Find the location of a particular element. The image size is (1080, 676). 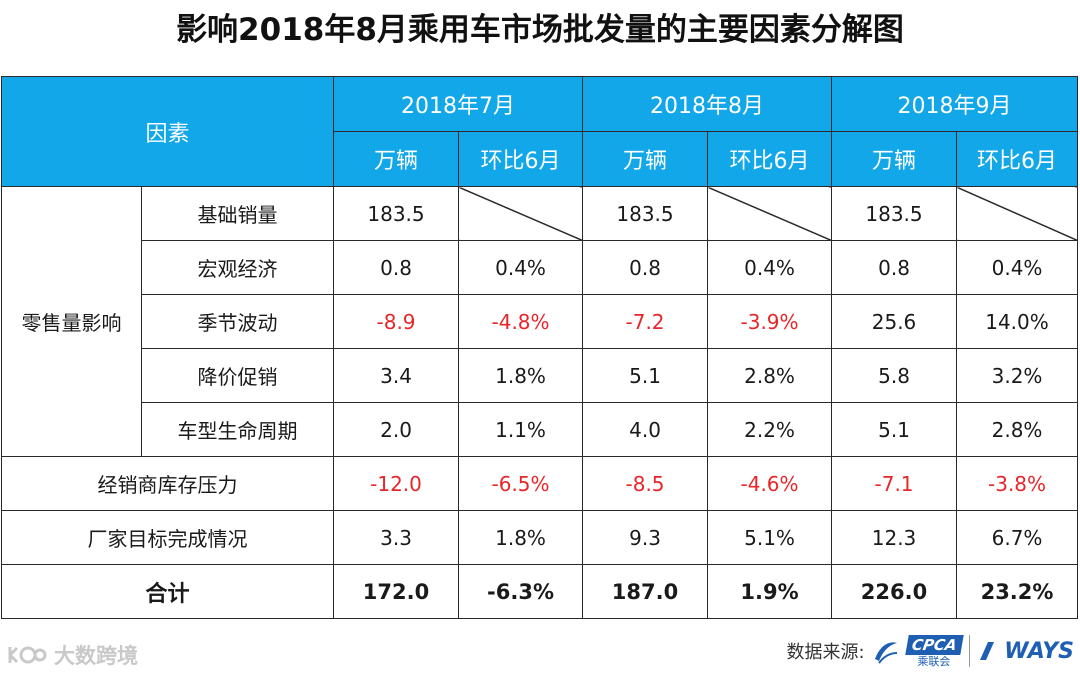

table-row: 宏观经济 0.8 0.4% 0.8 0.4% 0.8 0.4% is located at coordinates (540, 267).